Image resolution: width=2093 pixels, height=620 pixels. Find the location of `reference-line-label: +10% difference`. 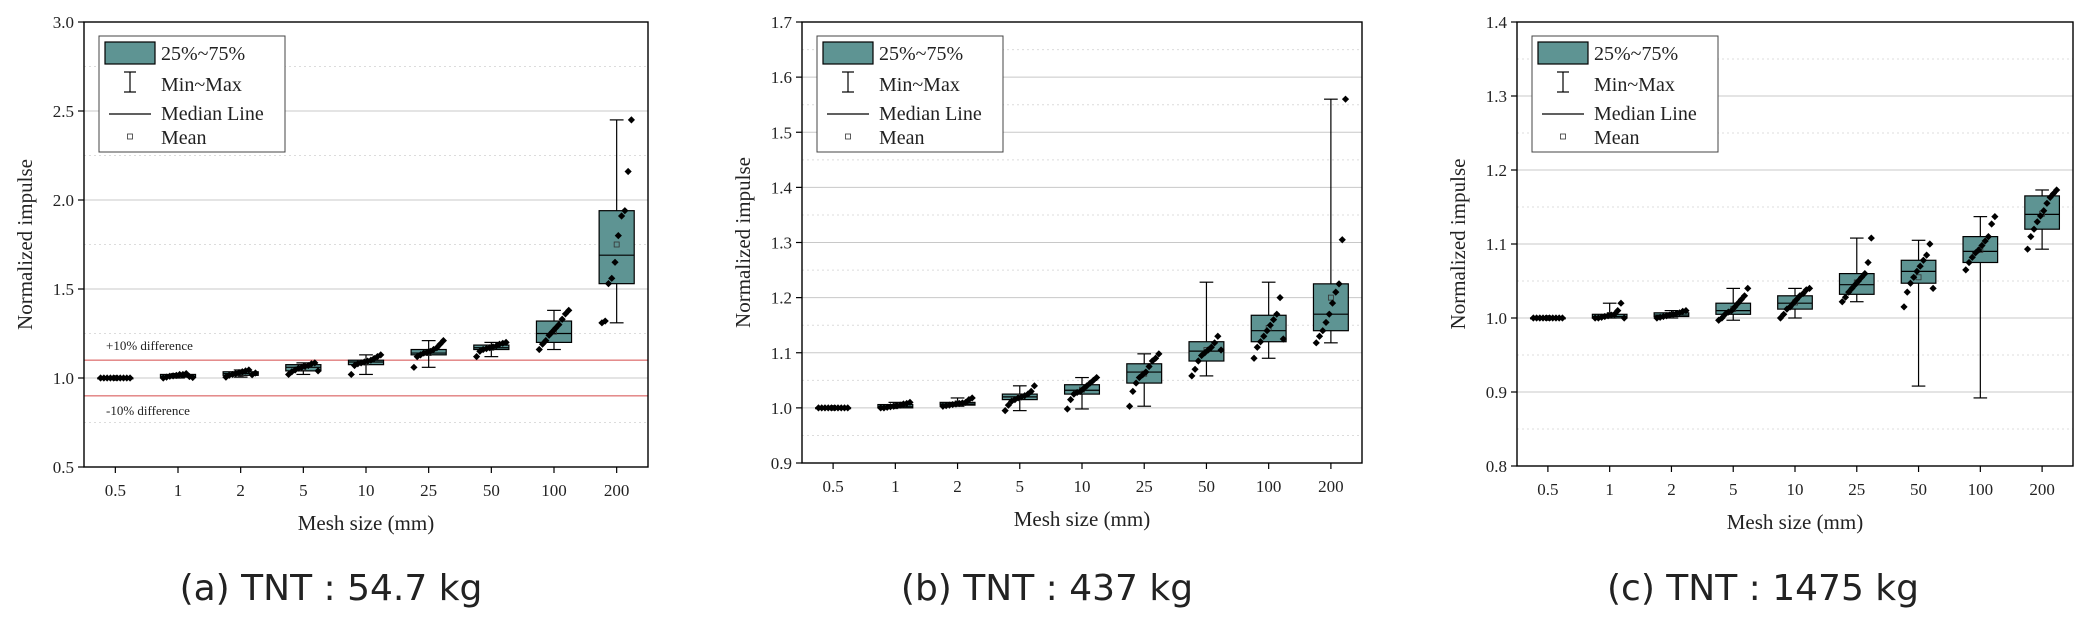

reference-line-label: +10% difference is located at coordinates (149, 345).